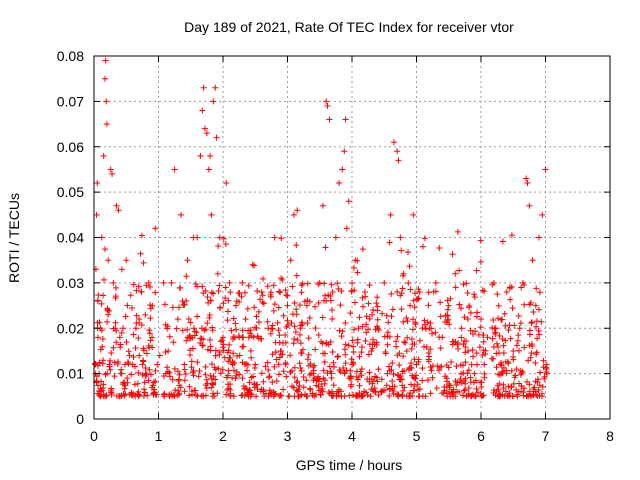 This screenshot has width=640, height=480. What do you see at coordinates (80, 419) in the screenshot?
I see `y-tick-label: 0` at bounding box center [80, 419].